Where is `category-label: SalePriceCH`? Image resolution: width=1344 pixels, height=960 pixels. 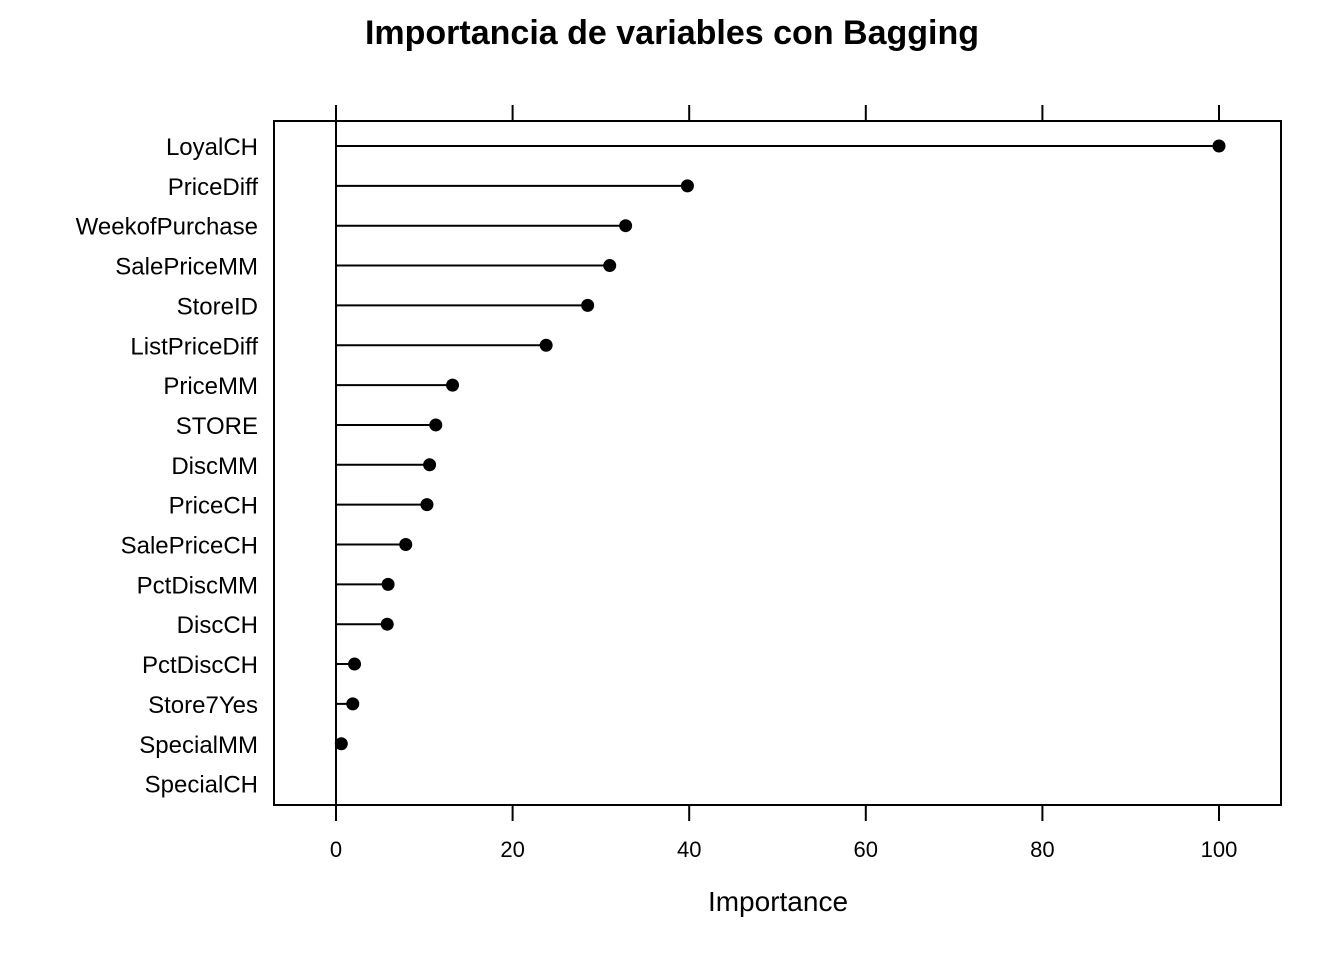
category-label: SalePriceCH is located at coordinates (189, 546).